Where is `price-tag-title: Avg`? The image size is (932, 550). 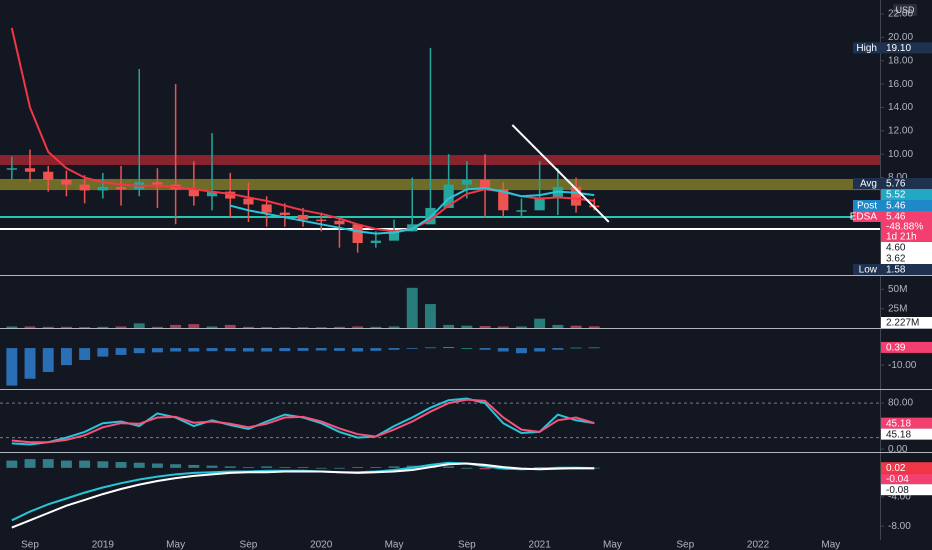 price-tag-title: Avg is located at coordinates (868, 184).